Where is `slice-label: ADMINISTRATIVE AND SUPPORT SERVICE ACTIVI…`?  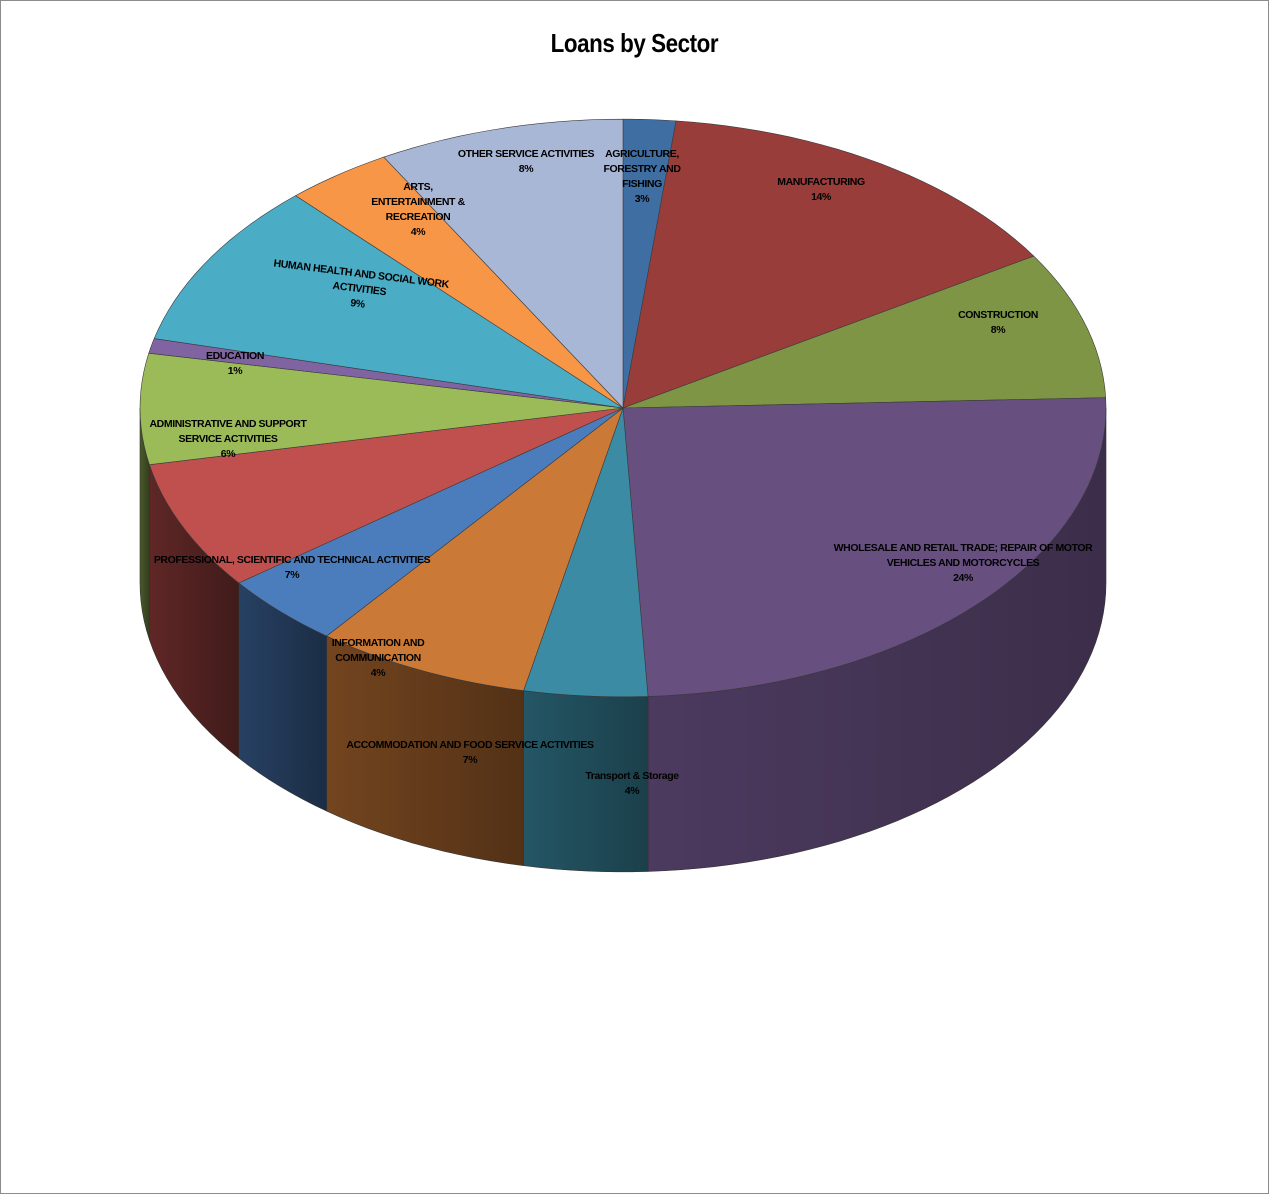
slice-label: ADMINISTRATIVE AND SUPPORT SERVICE ACTIVI… is located at coordinates (228, 439).